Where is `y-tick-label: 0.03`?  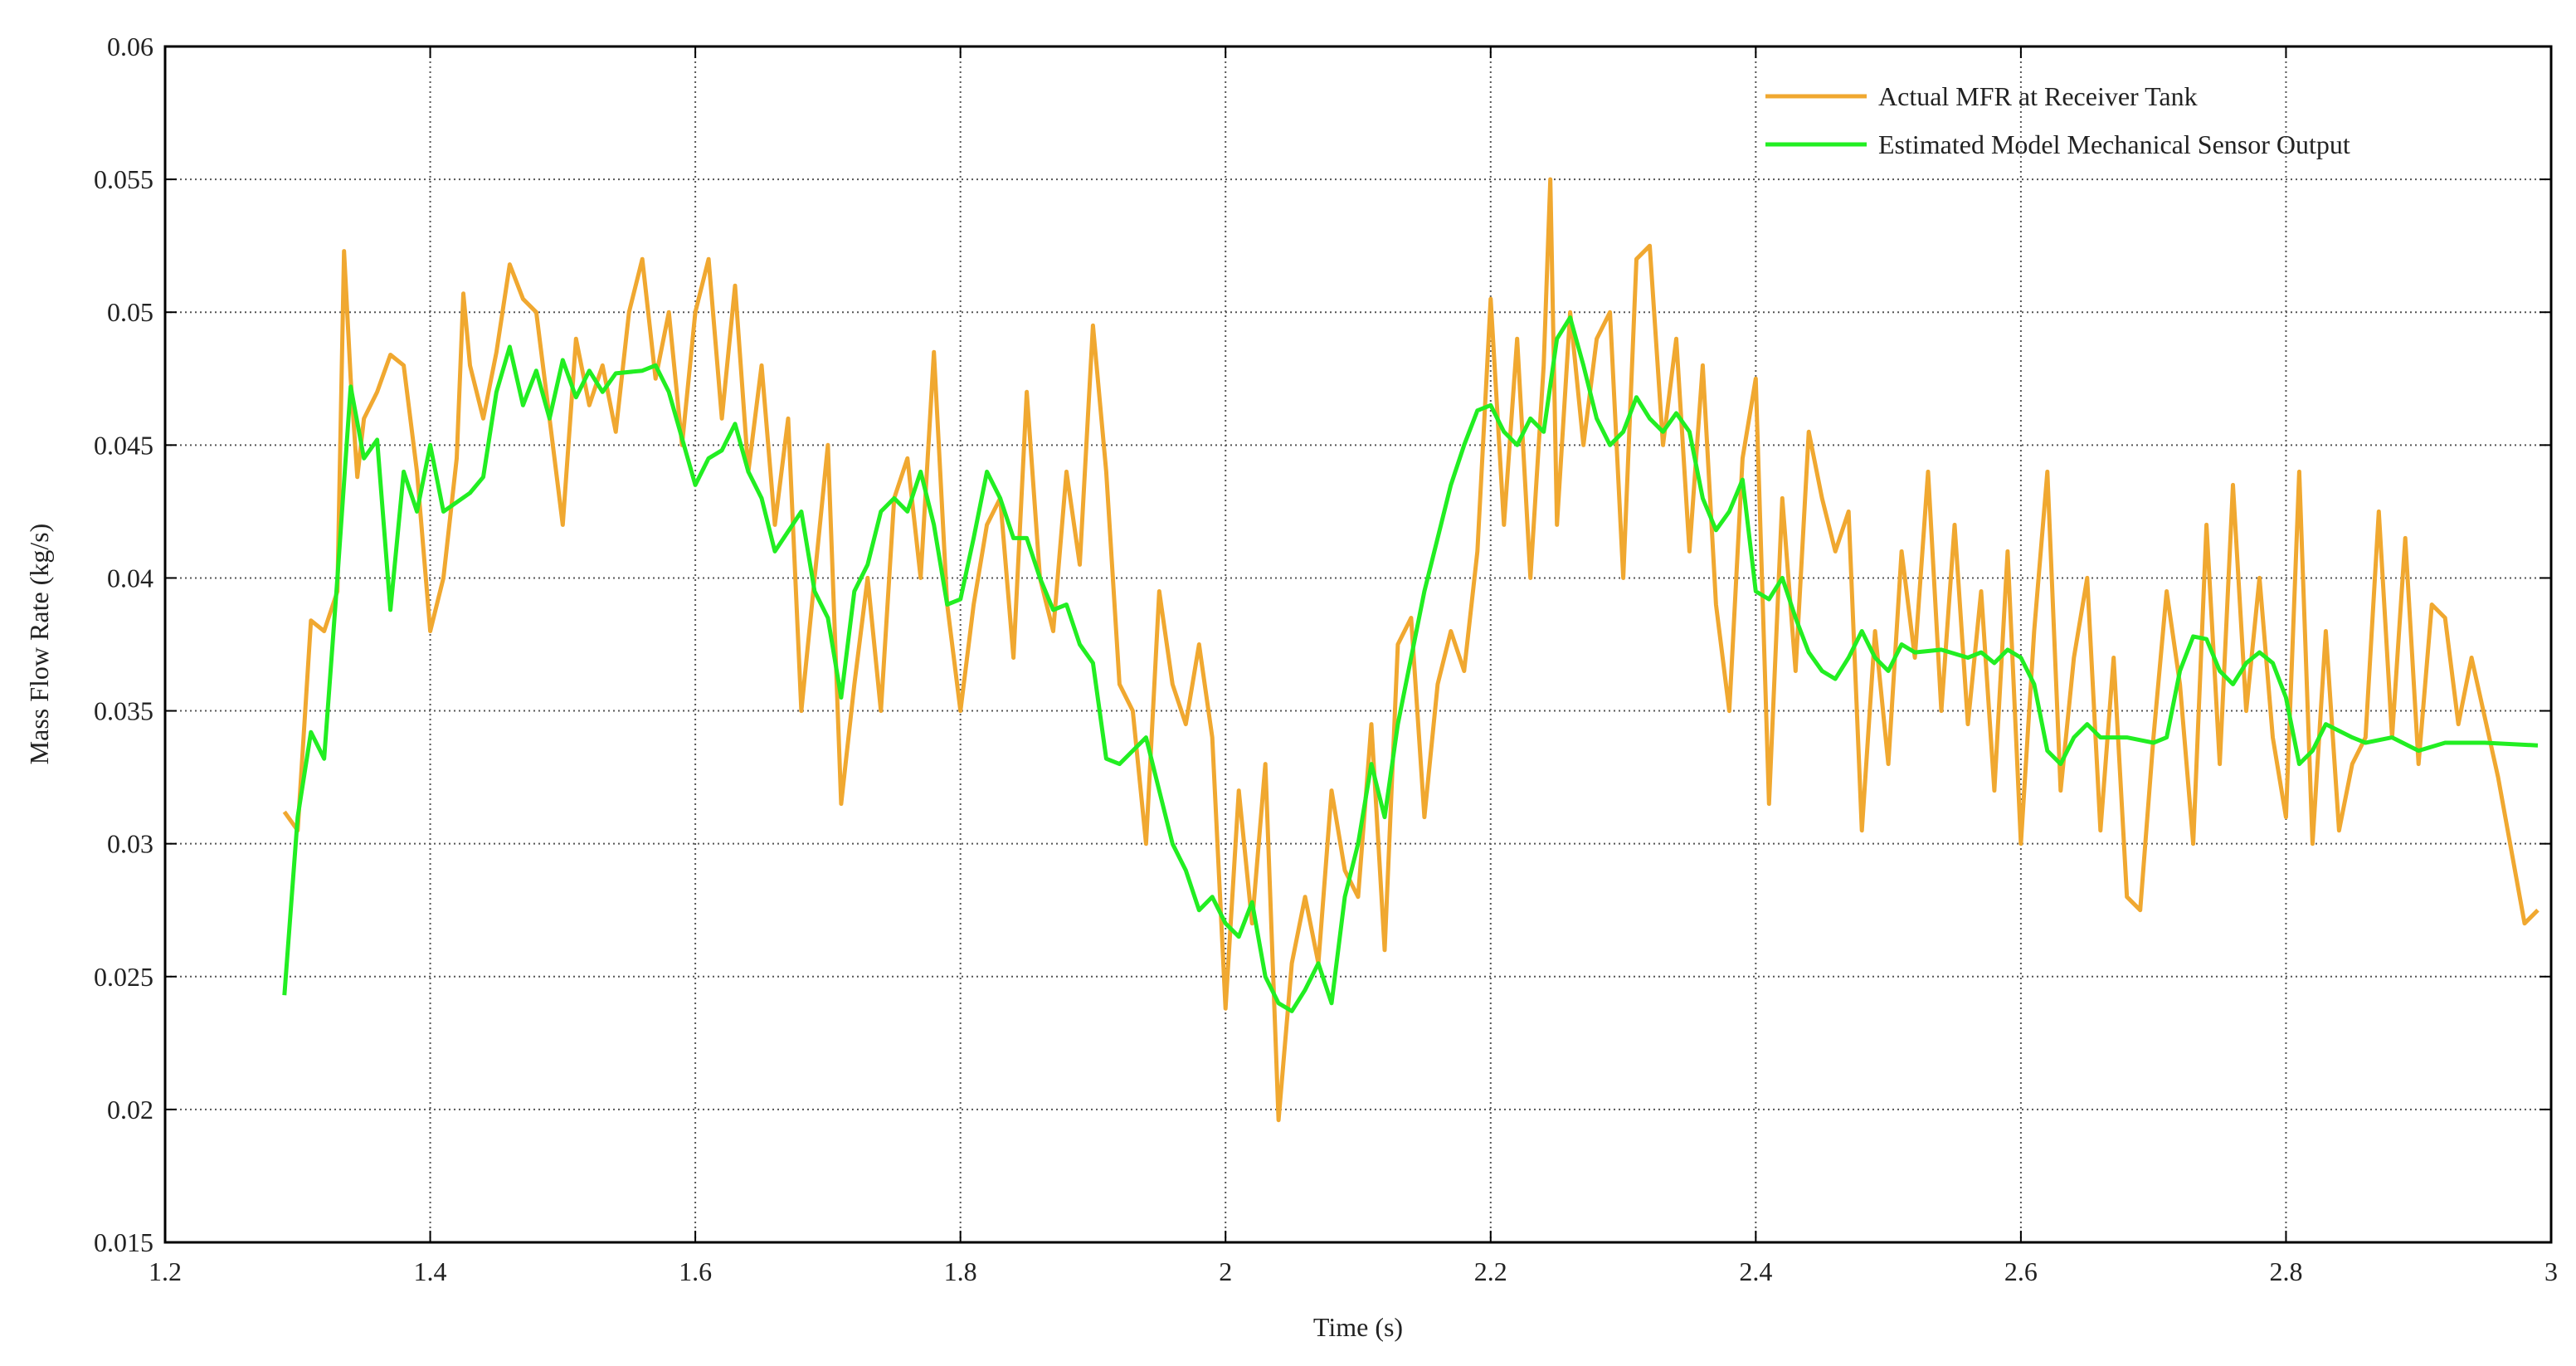
y-tick-label: 0.03 is located at coordinates (130, 844).